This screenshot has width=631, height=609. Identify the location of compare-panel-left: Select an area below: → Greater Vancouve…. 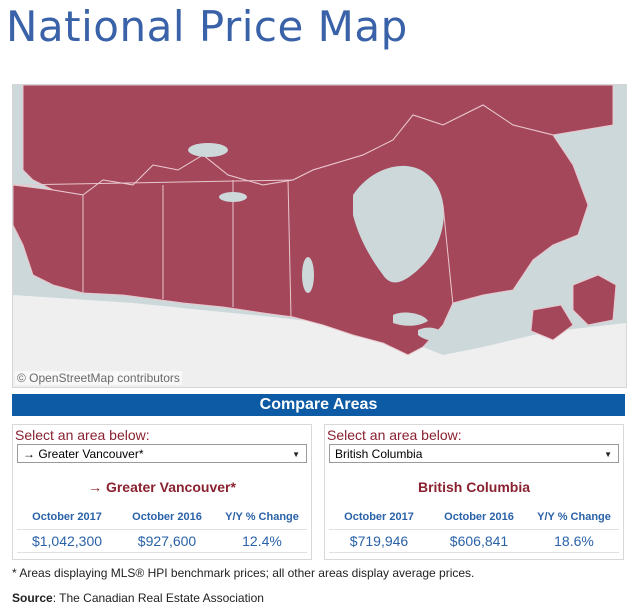
(162, 492).